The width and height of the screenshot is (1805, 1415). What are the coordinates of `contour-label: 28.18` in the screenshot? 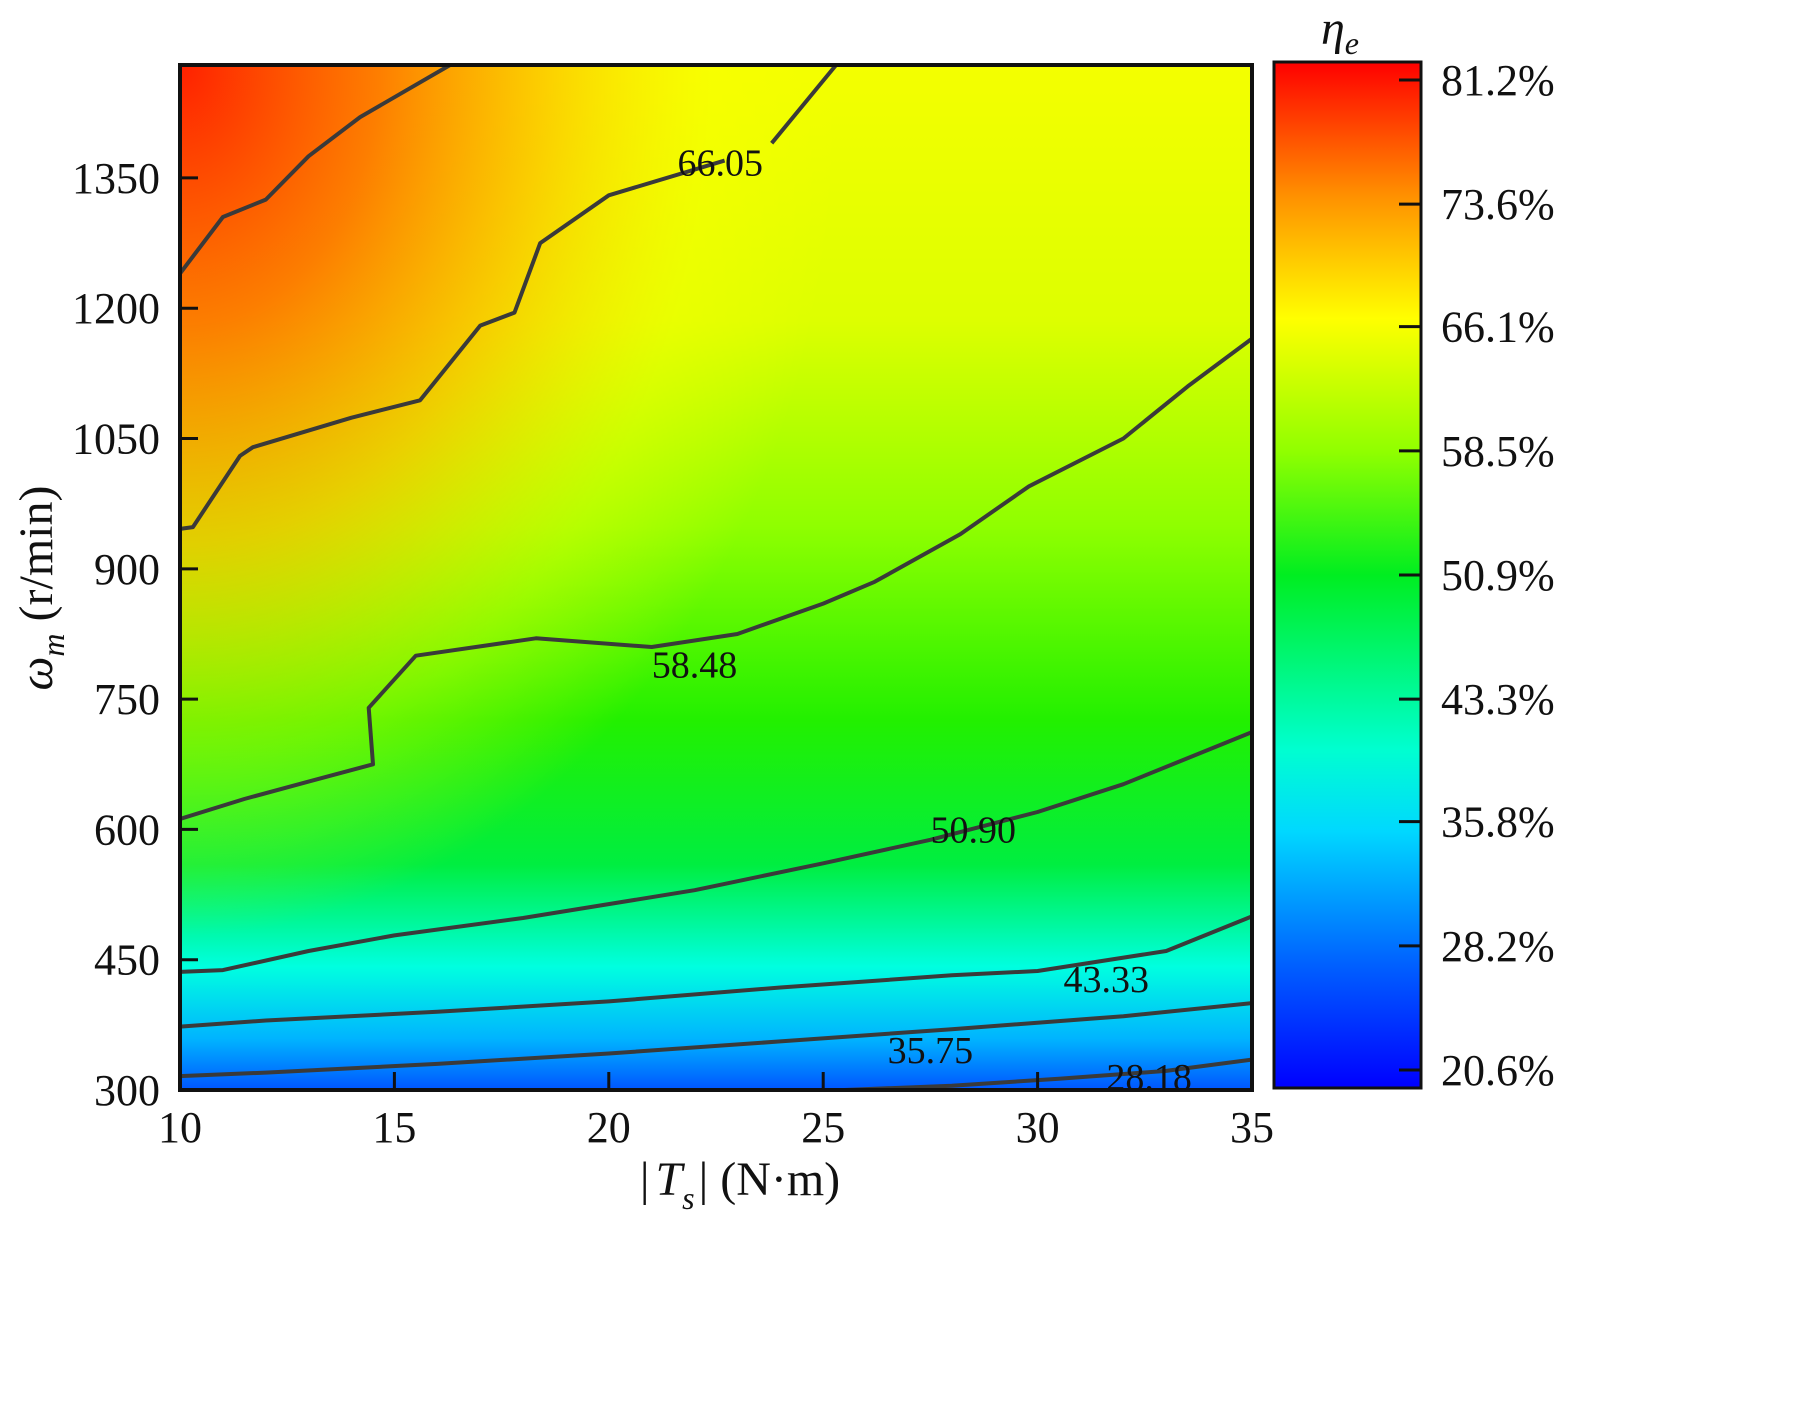 It's located at (1149, 1078).